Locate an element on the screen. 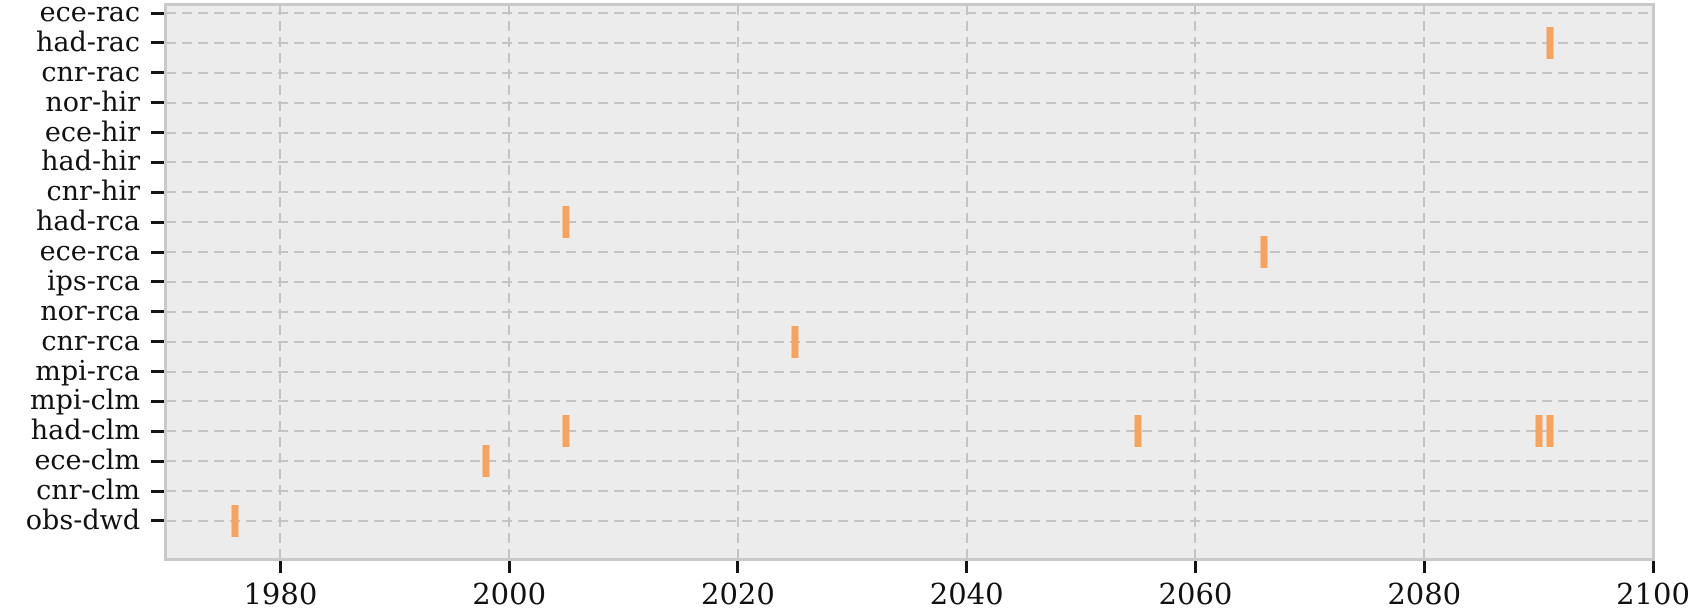  y-axis-label: nor-rca is located at coordinates (90, 311).